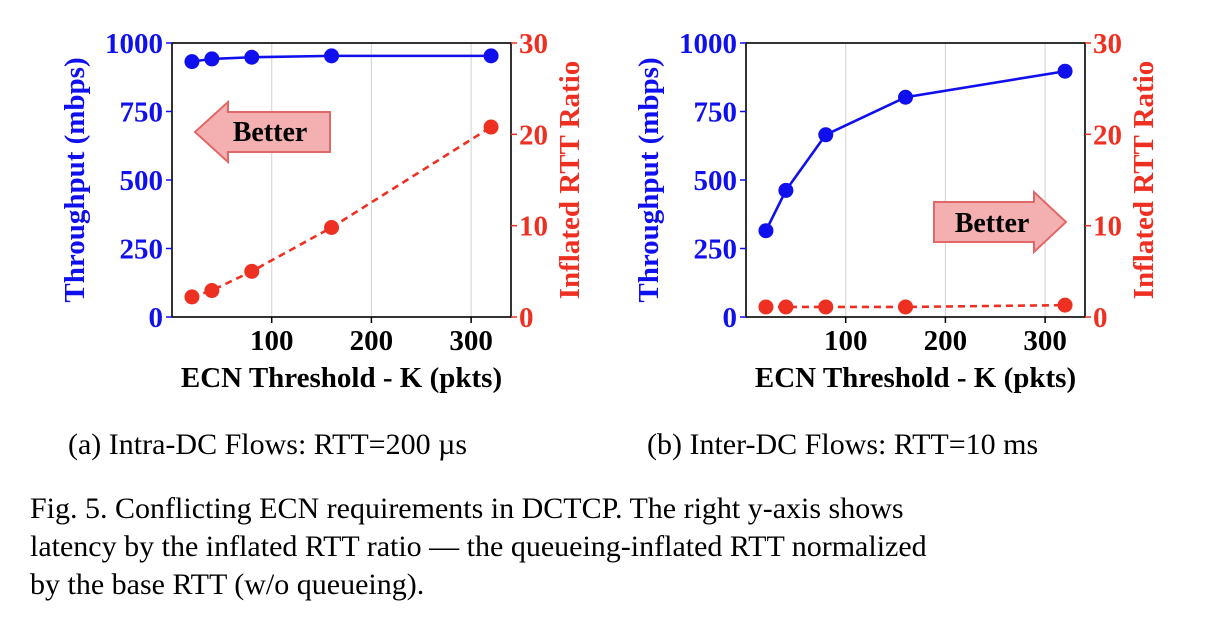 The image size is (1228, 628). Describe the element at coordinates (227, 584) in the screenshot. I see `caption-line-3: by the base RTT (w/o queueing).` at that location.